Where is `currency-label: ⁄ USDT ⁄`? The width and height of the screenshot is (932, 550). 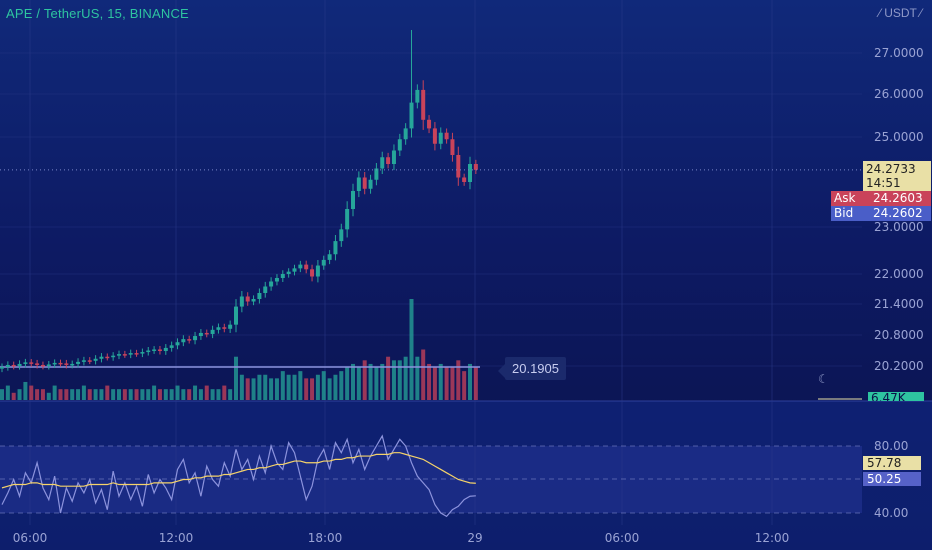 currency-label: ⁄ USDT ⁄ is located at coordinates (900, 13).